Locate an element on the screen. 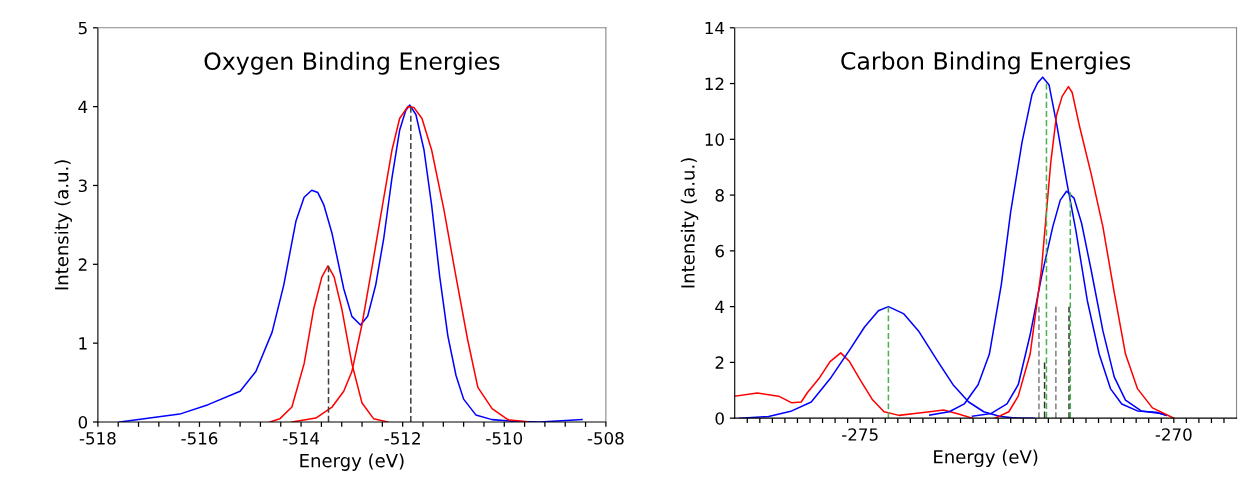 The width and height of the screenshot is (1239, 479). x-tick-label: -270 is located at coordinates (1173, 434).